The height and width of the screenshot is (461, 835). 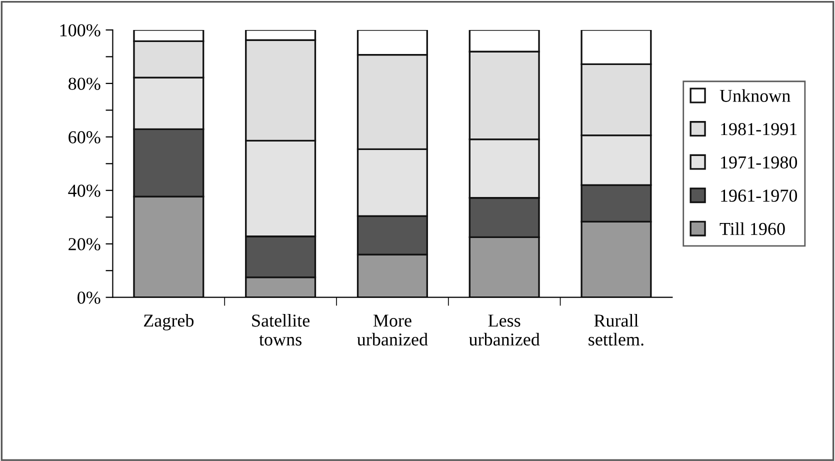 I want to click on y-tick-label: 40%, so click(x=84, y=190).